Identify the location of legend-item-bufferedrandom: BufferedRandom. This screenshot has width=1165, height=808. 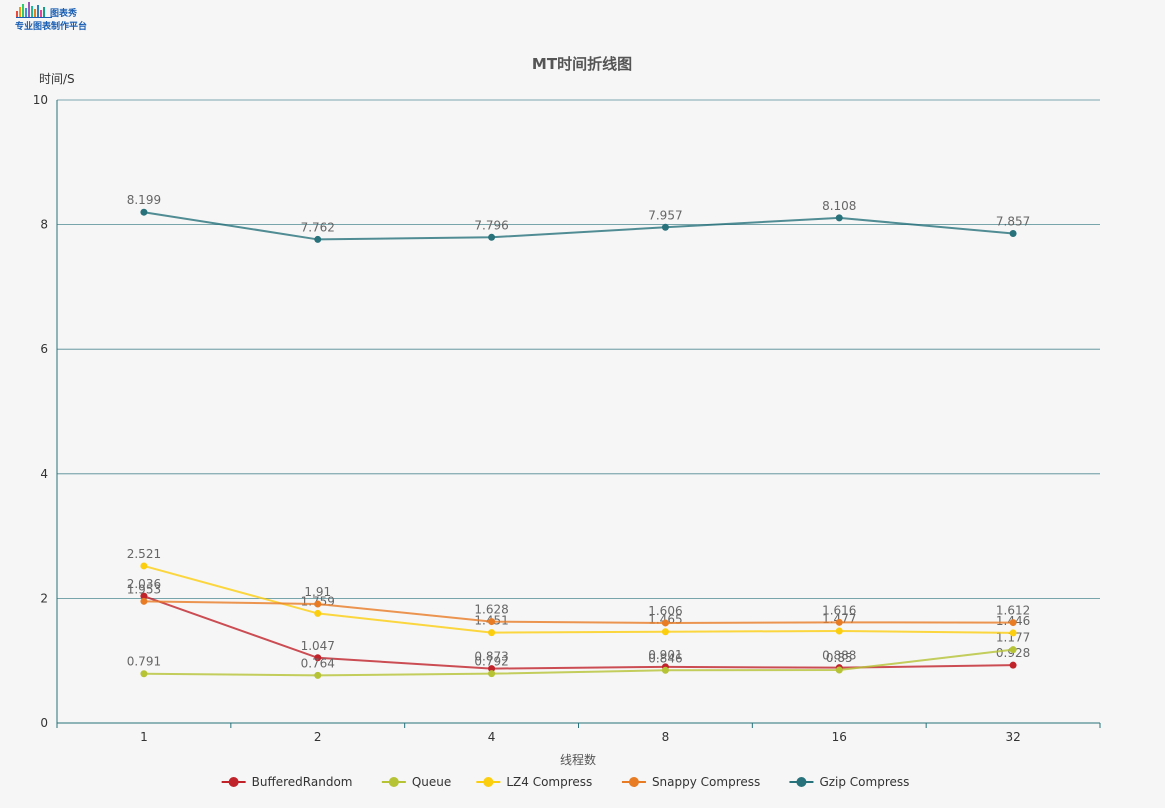
(287, 782).